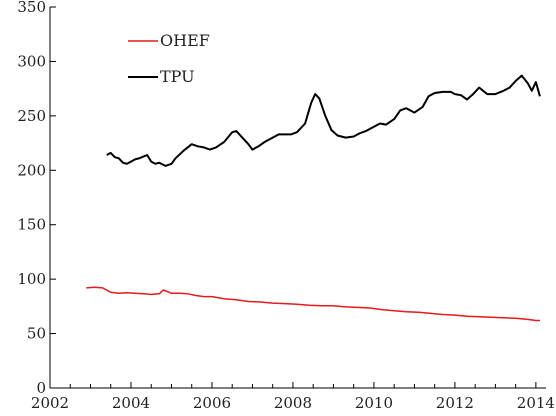 The height and width of the screenshot is (416, 556). Describe the element at coordinates (31, 8) in the screenshot. I see `y-tick-label: 350` at that location.